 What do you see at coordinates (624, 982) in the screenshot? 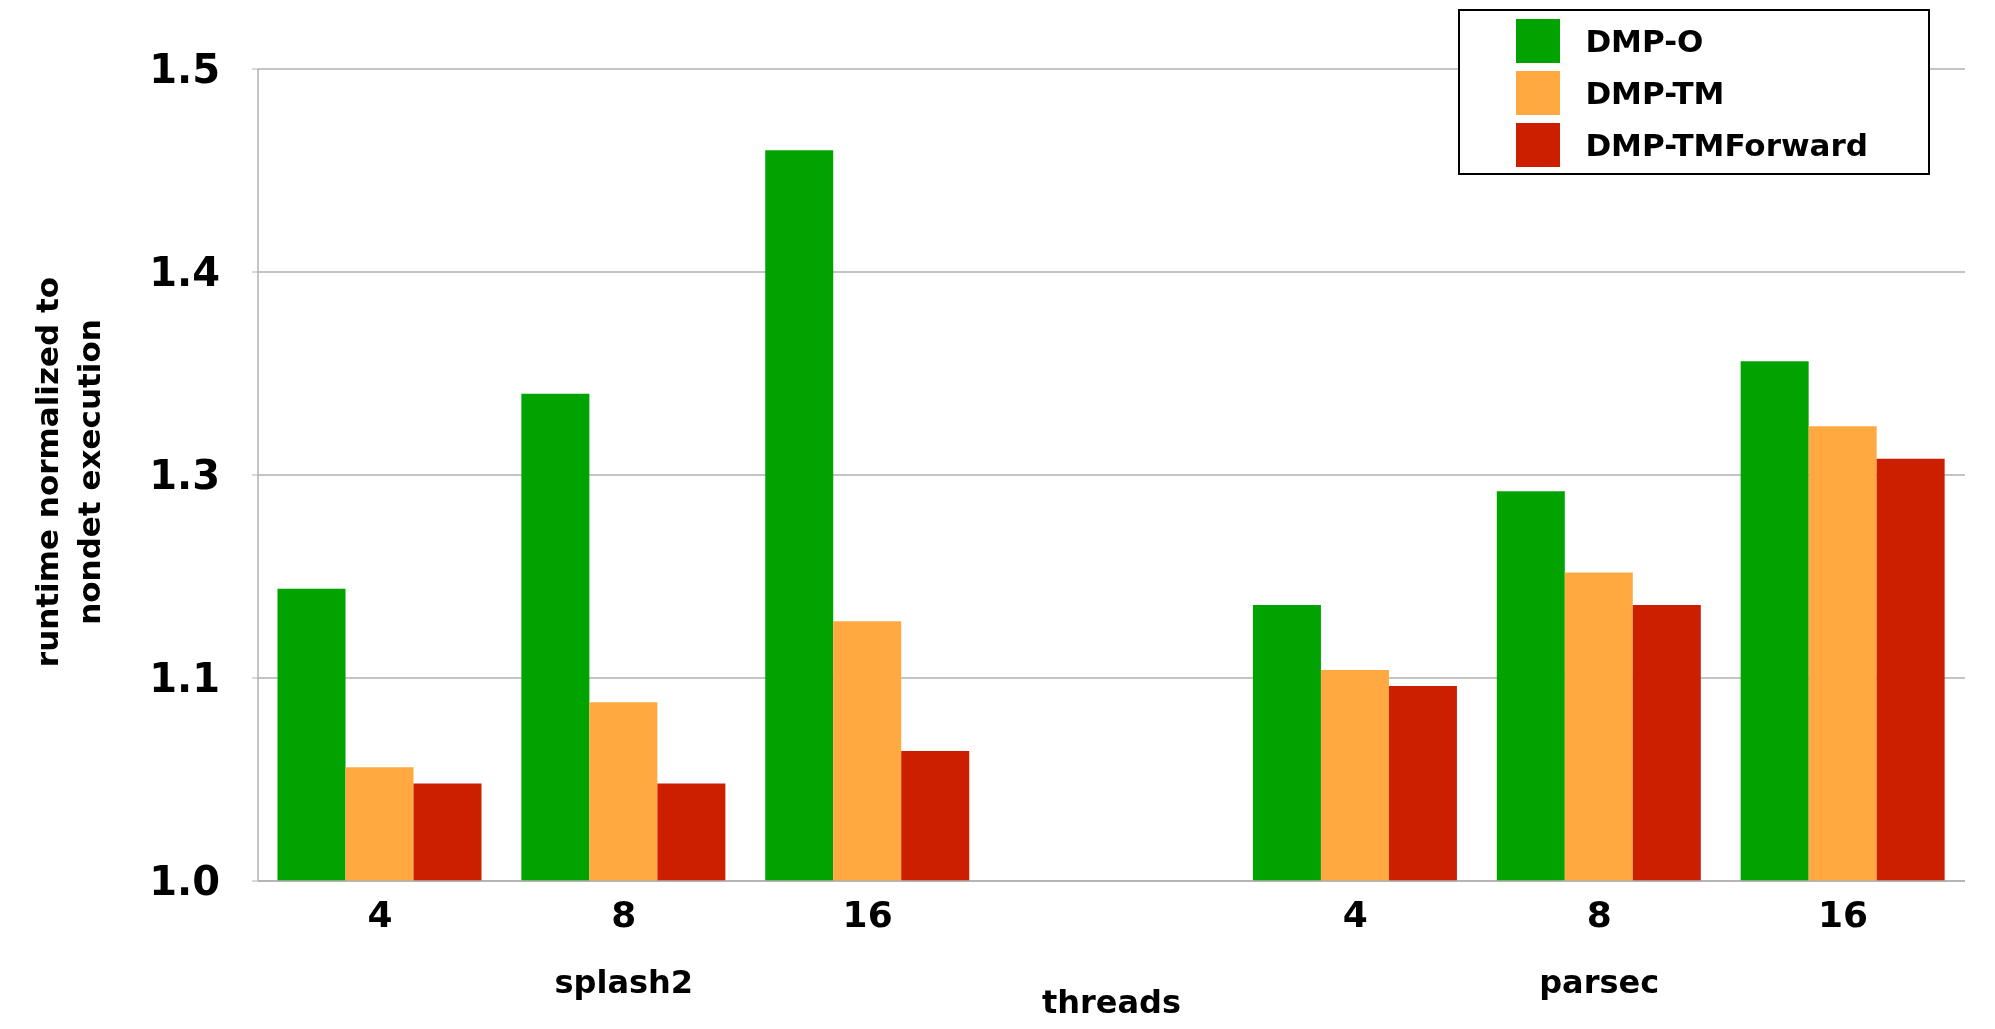
I see `text: splash2` at bounding box center [624, 982].